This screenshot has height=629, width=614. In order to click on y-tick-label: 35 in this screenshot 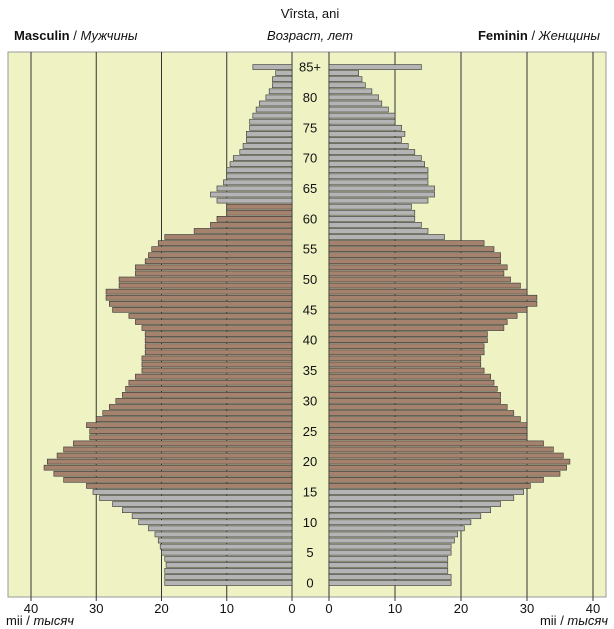, I will do `click(310, 370)`.